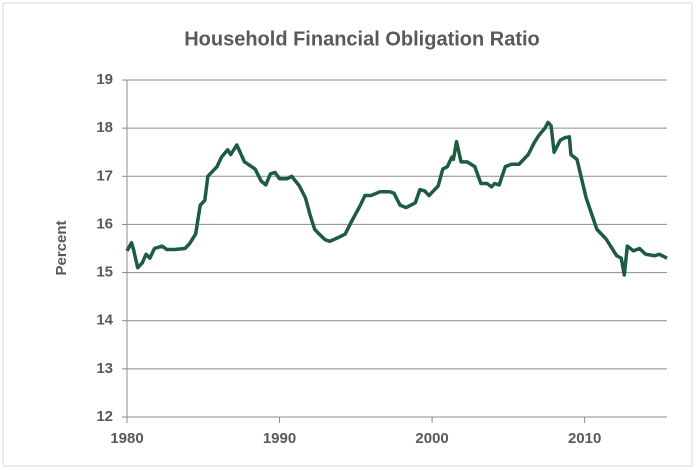 The image size is (696, 470). Describe the element at coordinates (104, 368) in the screenshot. I see `y-tick-label: 13` at that location.